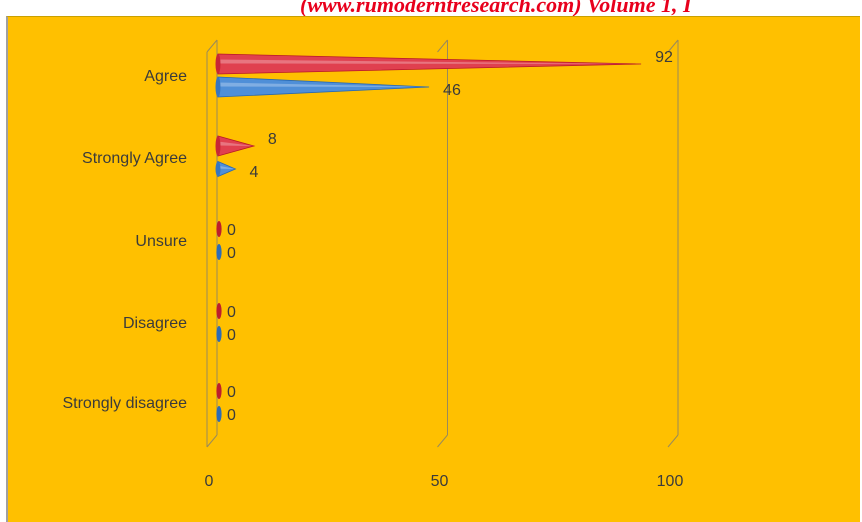 Image resolution: width=862 pixels, height=522 pixels. What do you see at coordinates (272, 139) in the screenshot?
I see `data-label: 8` at bounding box center [272, 139].